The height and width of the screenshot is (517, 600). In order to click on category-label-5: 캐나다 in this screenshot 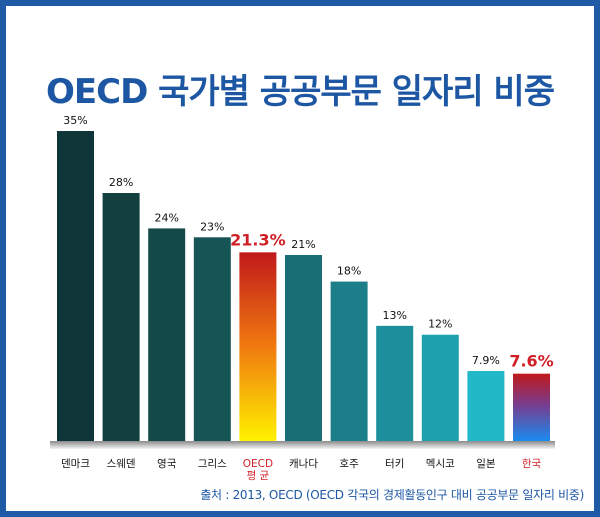, I will do `click(303, 464)`.